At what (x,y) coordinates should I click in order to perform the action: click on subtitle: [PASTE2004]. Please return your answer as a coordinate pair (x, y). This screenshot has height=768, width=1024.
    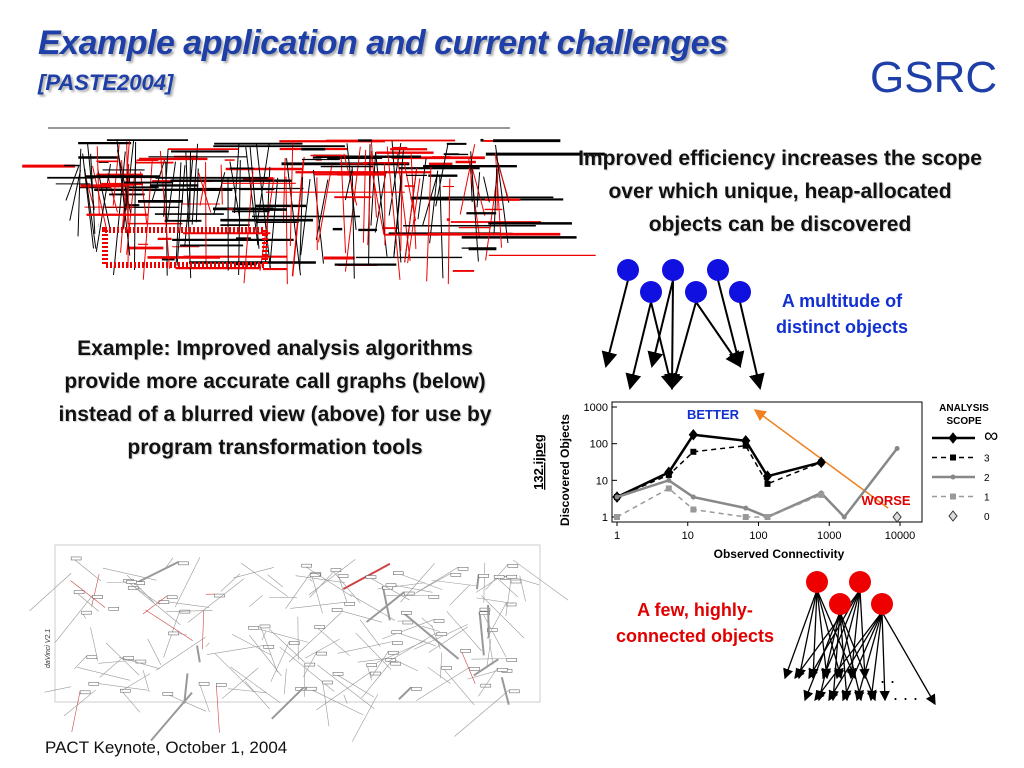
    Looking at the image, I should click on (106, 82).